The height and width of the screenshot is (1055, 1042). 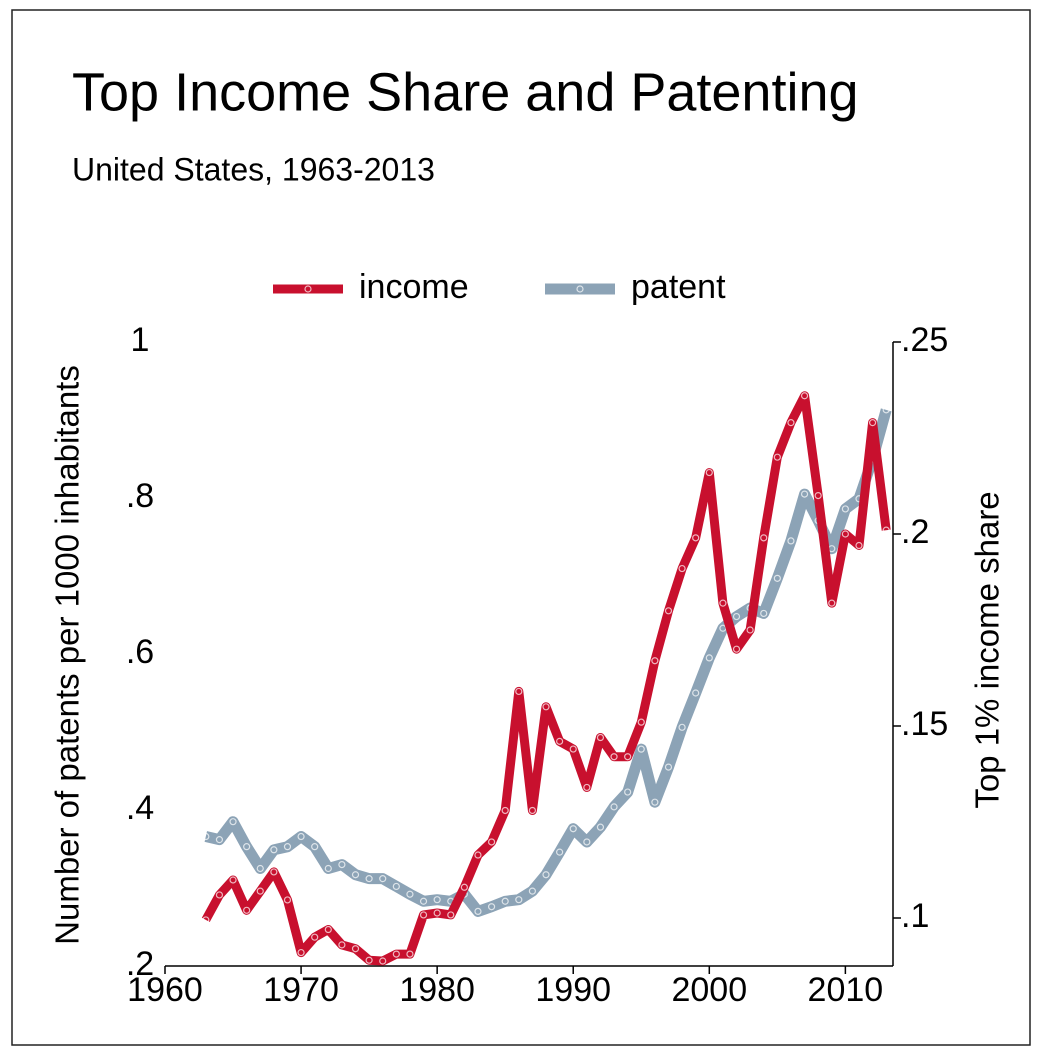 What do you see at coordinates (678, 287) in the screenshot?
I see `legend-label: patent` at bounding box center [678, 287].